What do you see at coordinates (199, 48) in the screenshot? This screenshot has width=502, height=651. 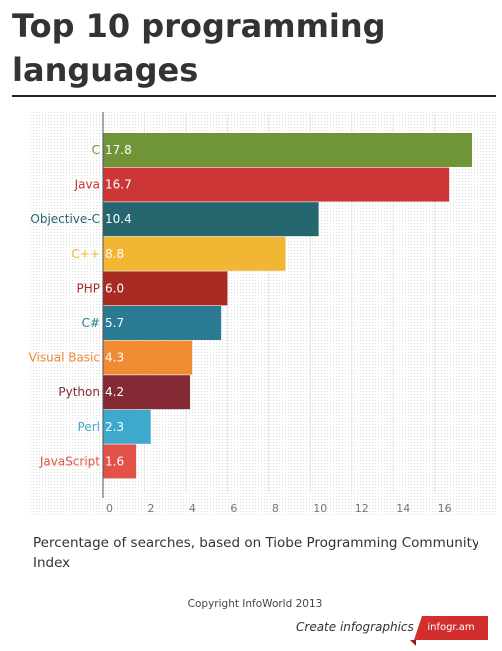 I see `page-title: Top 10 programming languages` at bounding box center [199, 48].